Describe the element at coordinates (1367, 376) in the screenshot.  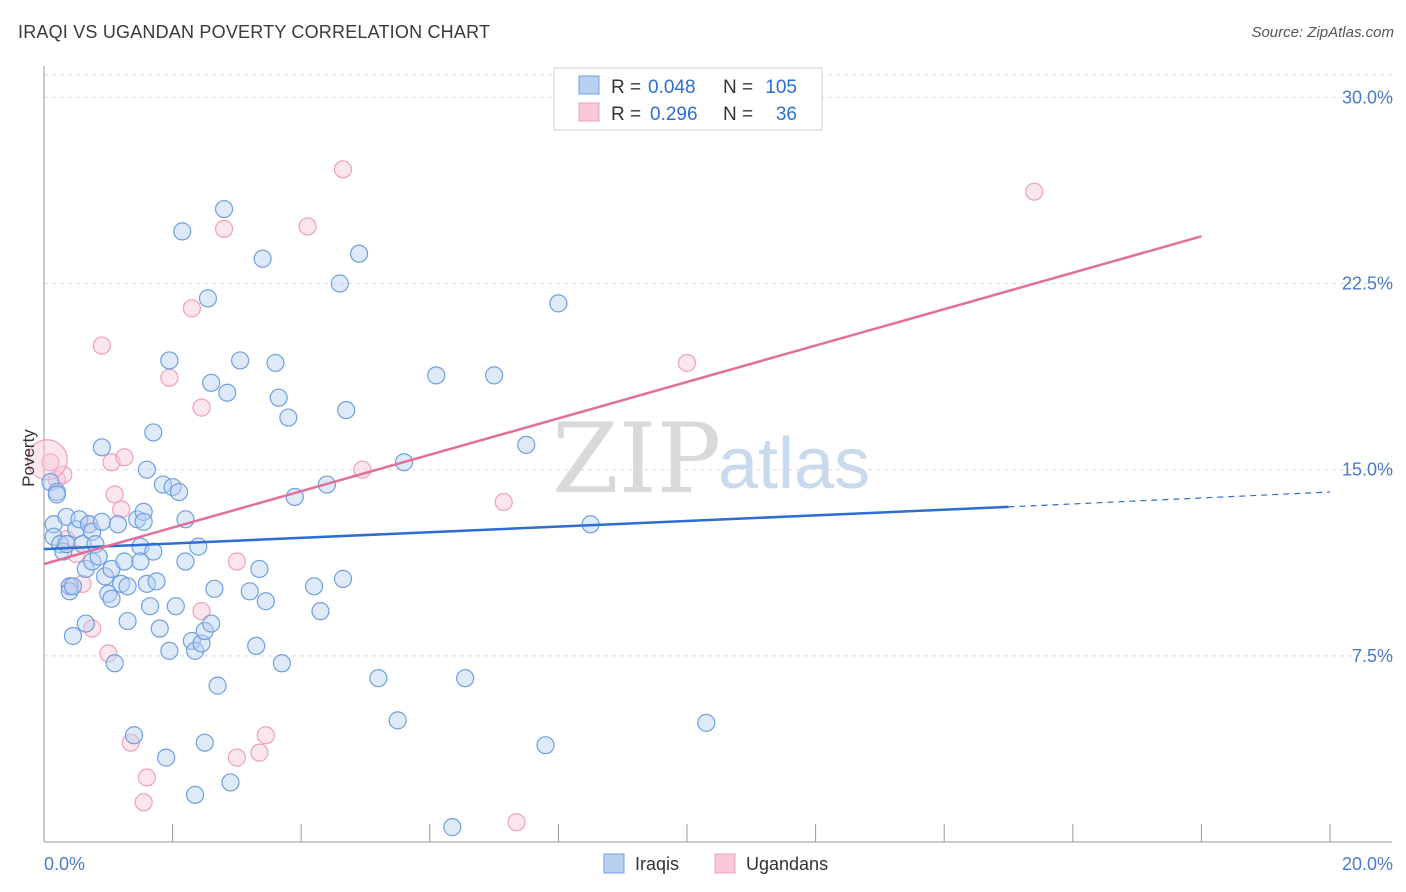
I see `y-tick-labels: 7.5% 15.0% 22.5% 30.0%` at that location.